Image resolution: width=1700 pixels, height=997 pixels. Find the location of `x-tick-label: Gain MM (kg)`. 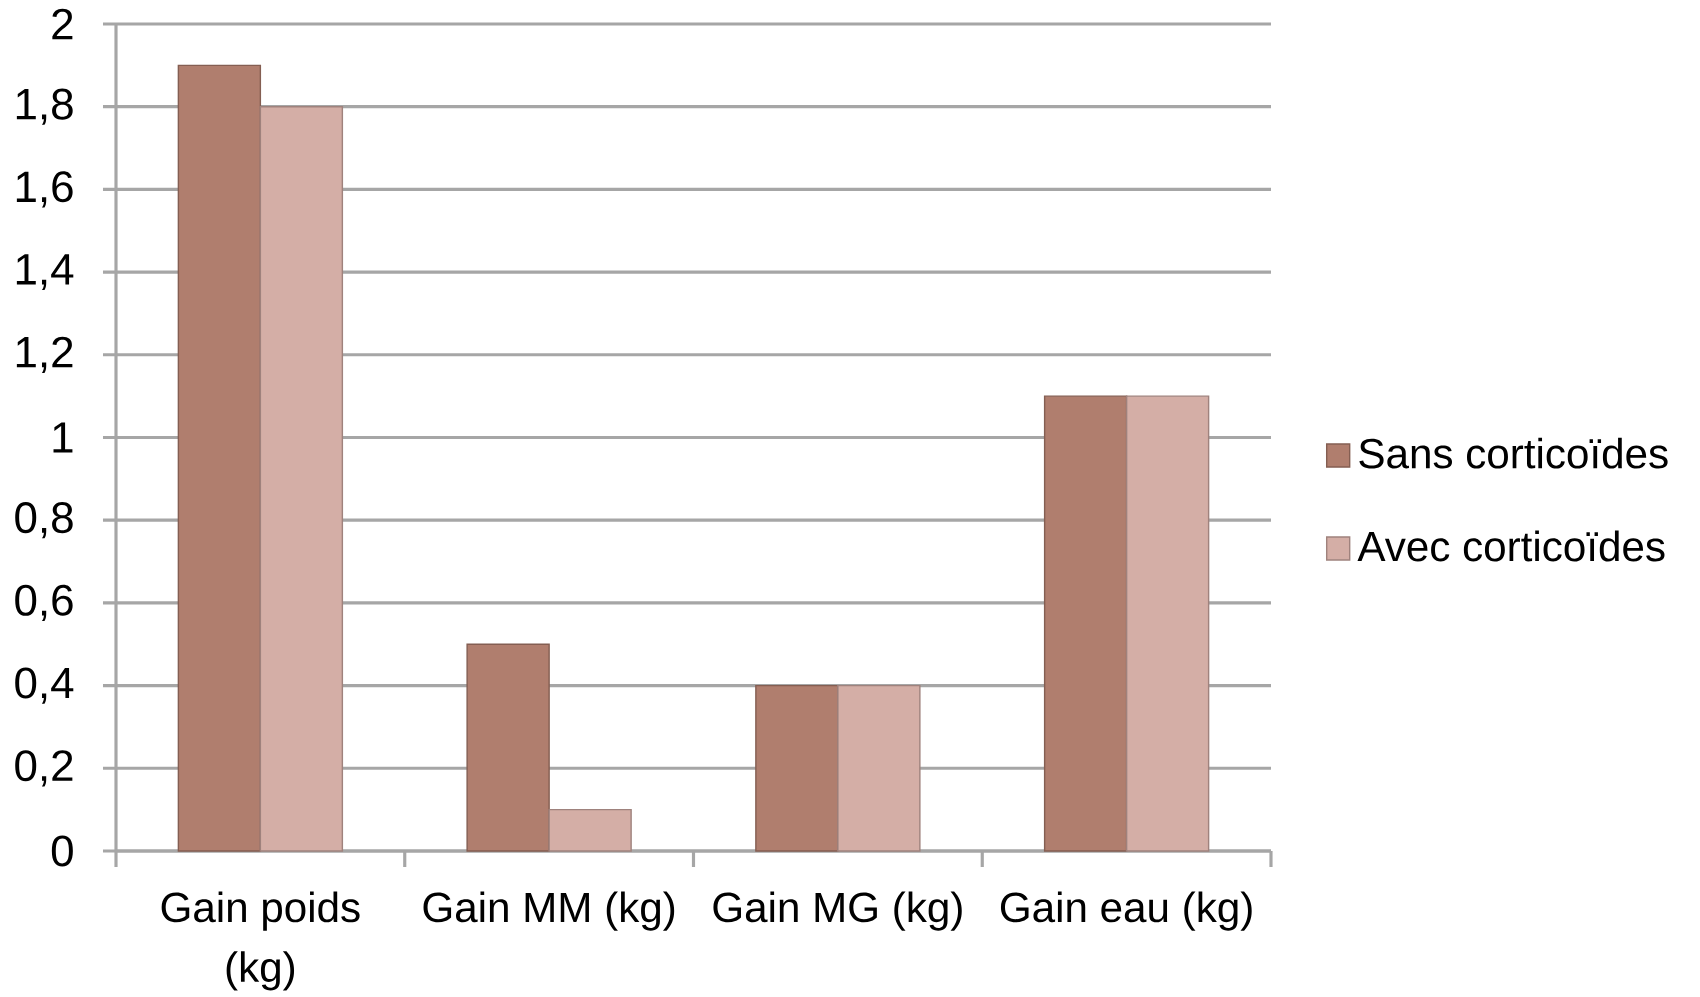

x-tick-label: Gain MM (kg) is located at coordinates (549, 911).